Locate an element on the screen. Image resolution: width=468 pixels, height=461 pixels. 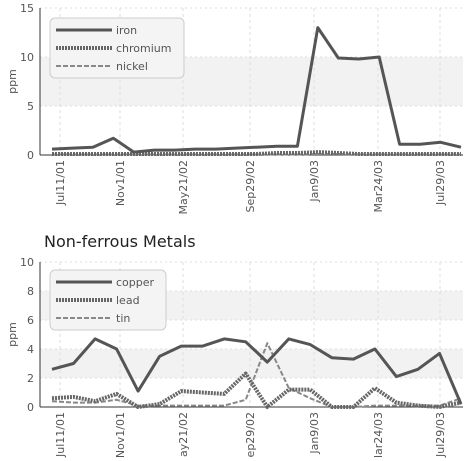
chart-title: Non-ferrous Metals is located at coordinates (120, 241).